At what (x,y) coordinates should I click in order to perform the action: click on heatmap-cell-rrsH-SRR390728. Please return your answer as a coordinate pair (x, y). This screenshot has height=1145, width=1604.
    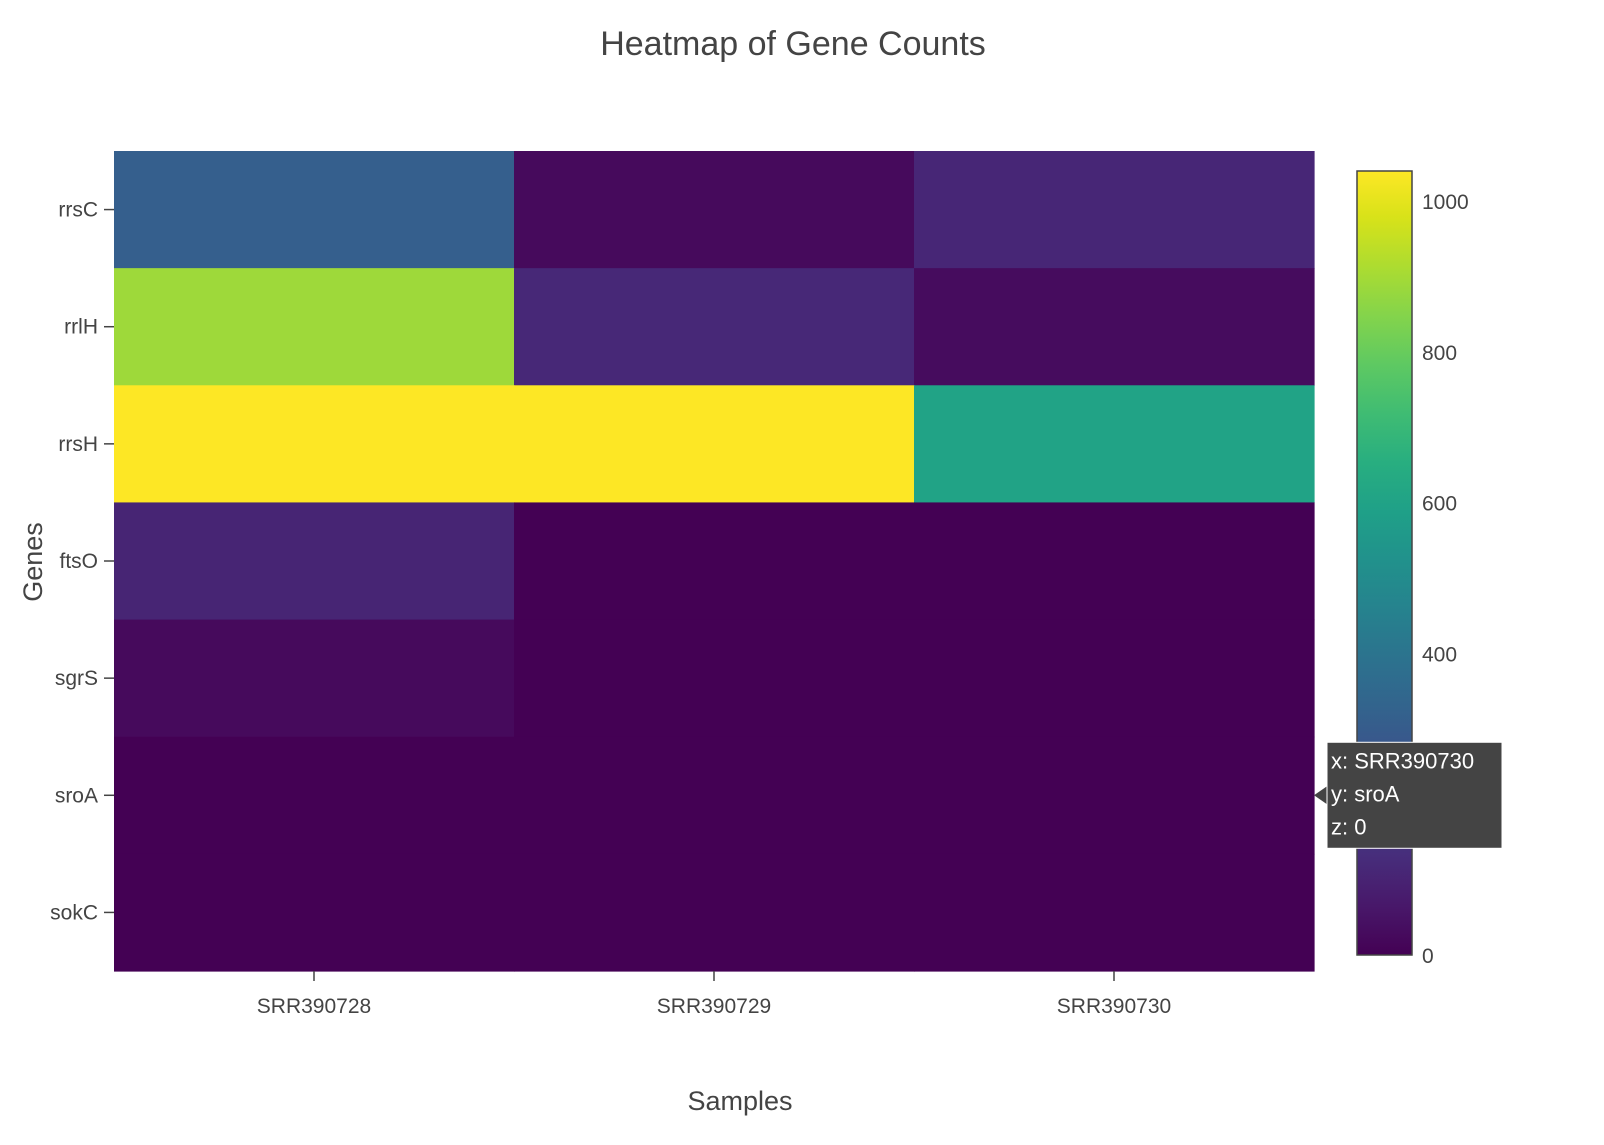
    Looking at the image, I should click on (314, 444).